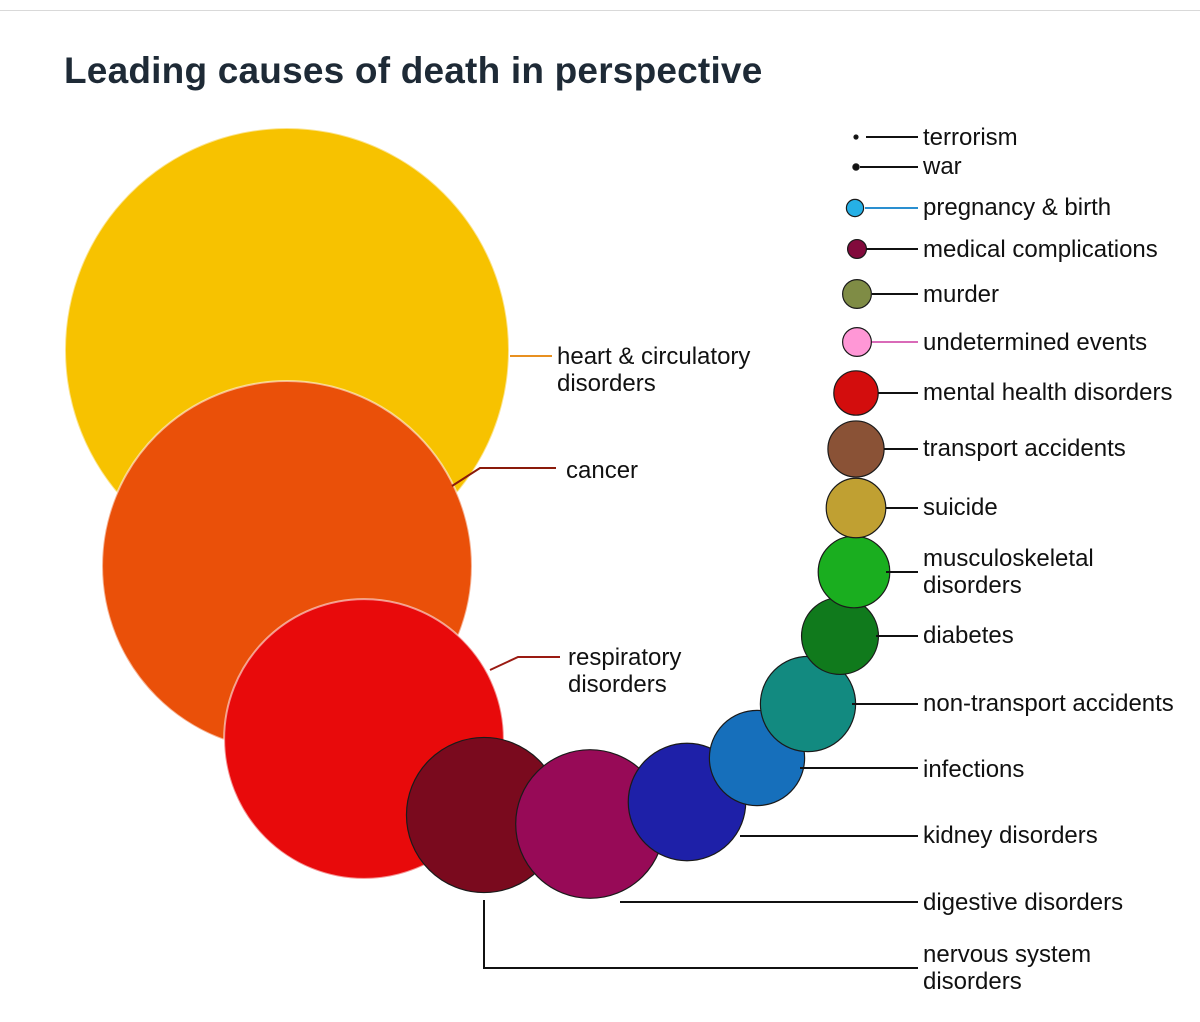 Image resolution: width=1200 pixels, height=1022 pixels. I want to click on label-respiratory-disorders: respiratory disorders, so click(624, 671).